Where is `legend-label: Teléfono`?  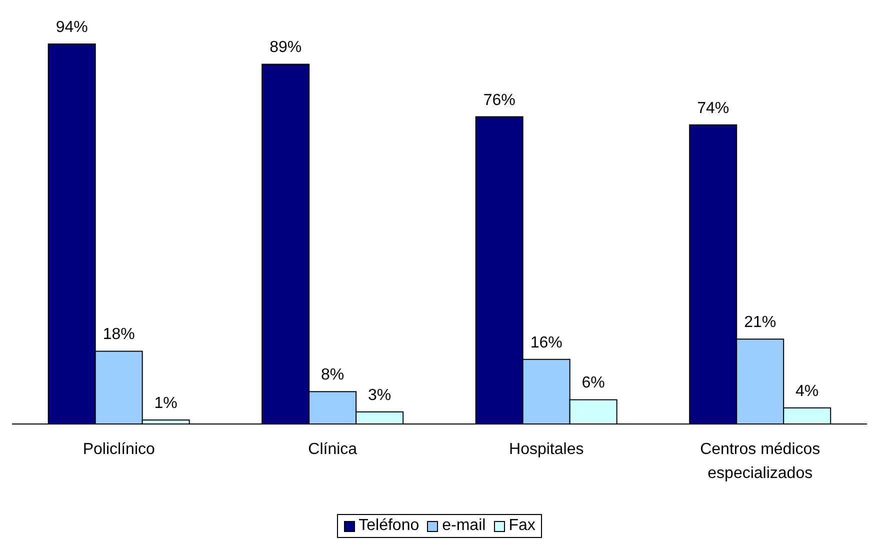 legend-label: Teléfono is located at coordinates (389, 526).